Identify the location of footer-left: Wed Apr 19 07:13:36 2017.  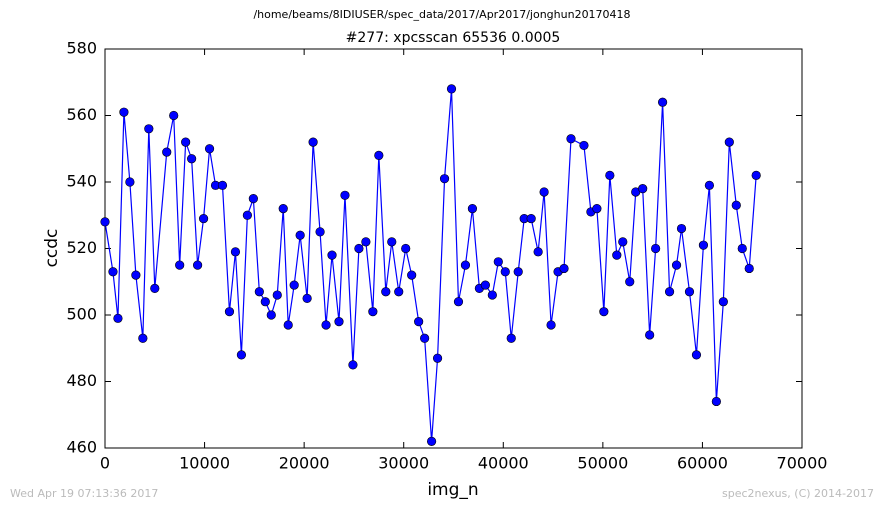
(84, 493).